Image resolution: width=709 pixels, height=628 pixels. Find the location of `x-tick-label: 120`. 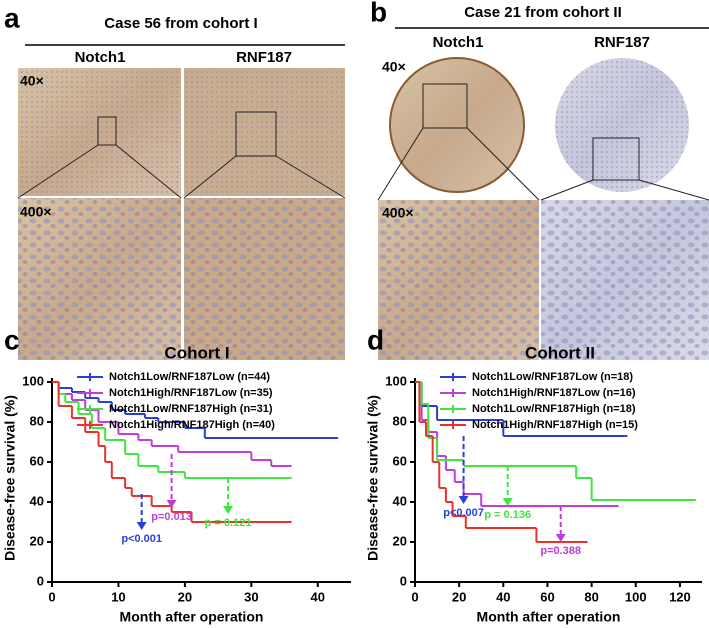

x-tick-label: 120 is located at coordinates (680, 596).